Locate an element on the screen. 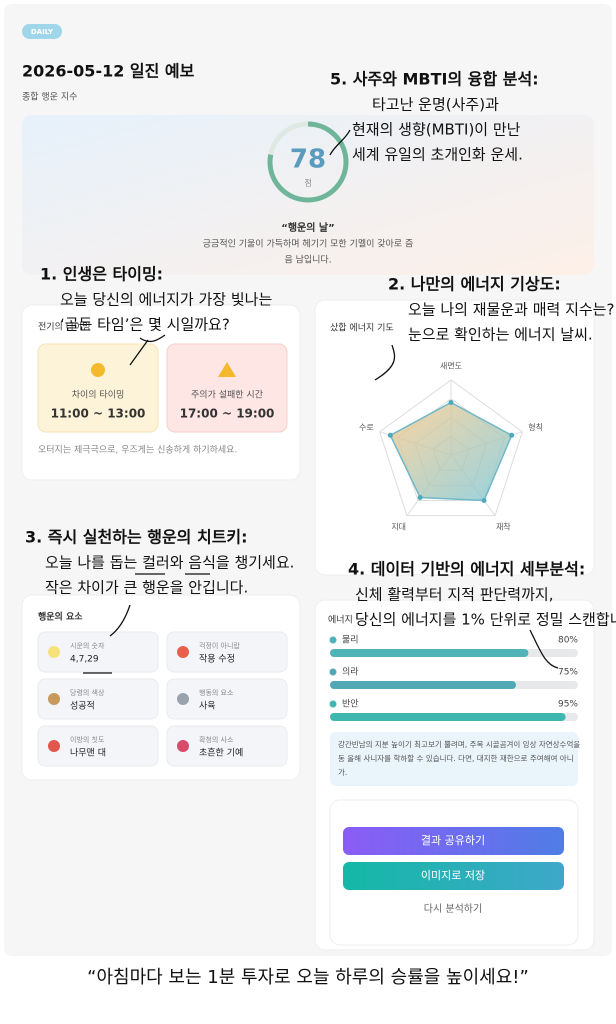  bar-name: 반안 is located at coordinates (350, 704).